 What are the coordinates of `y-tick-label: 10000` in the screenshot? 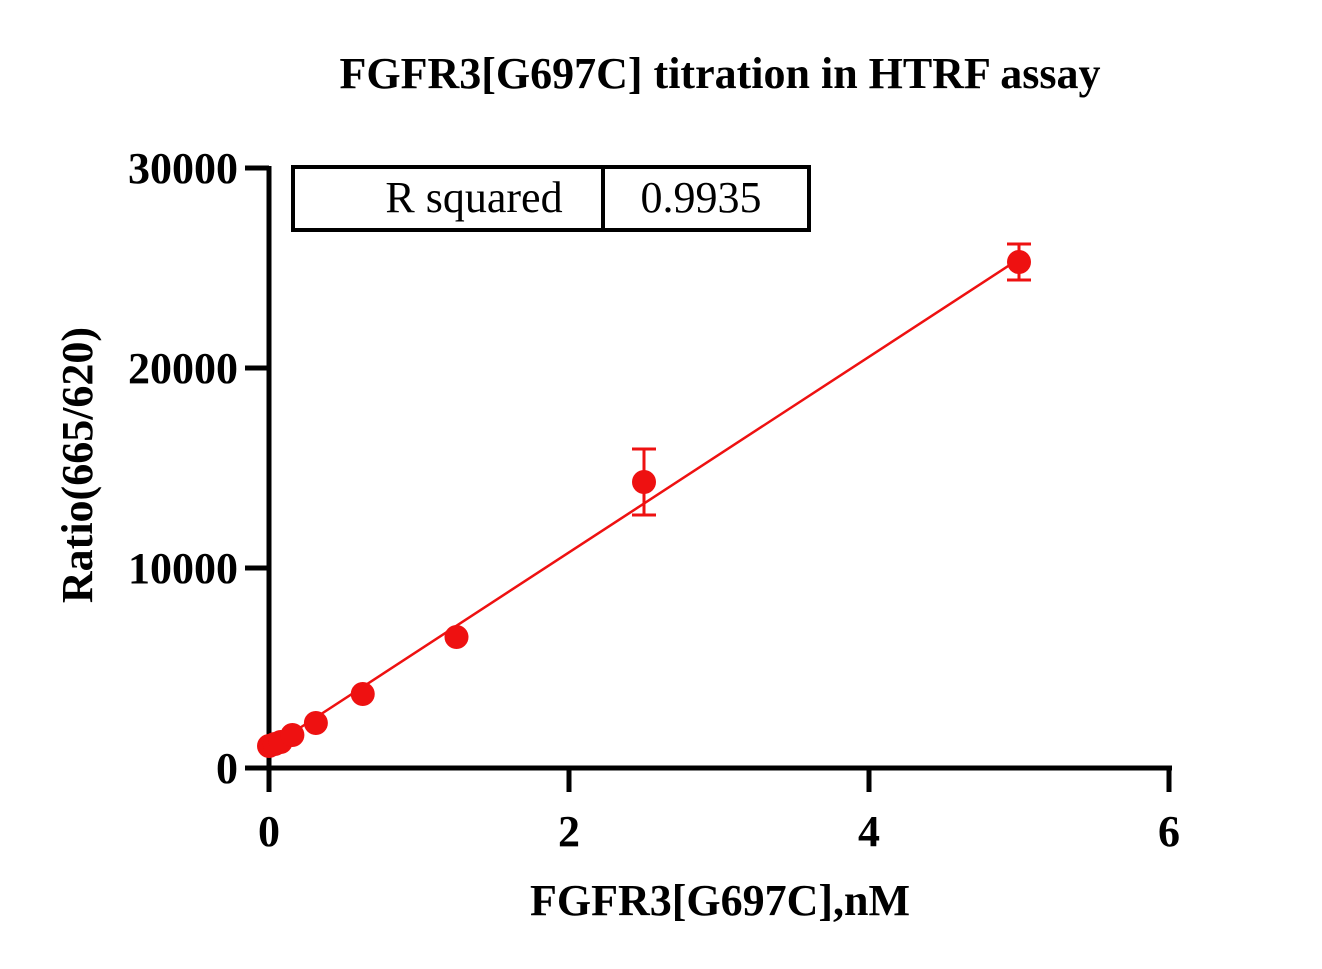 It's located at (183, 568).